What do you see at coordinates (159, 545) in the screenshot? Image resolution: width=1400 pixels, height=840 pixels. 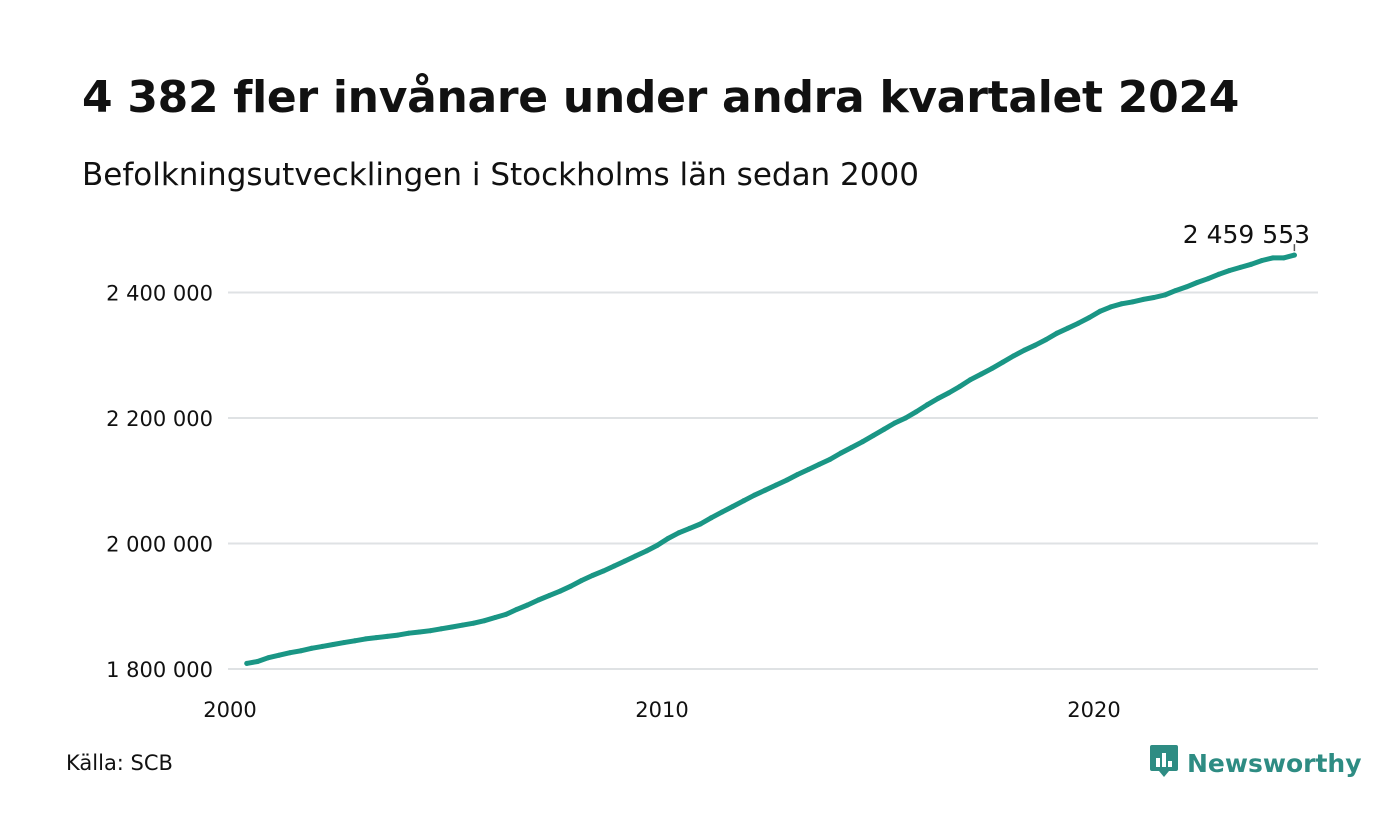 I see `y-tick-label: 2 000 000` at bounding box center [159, 545].